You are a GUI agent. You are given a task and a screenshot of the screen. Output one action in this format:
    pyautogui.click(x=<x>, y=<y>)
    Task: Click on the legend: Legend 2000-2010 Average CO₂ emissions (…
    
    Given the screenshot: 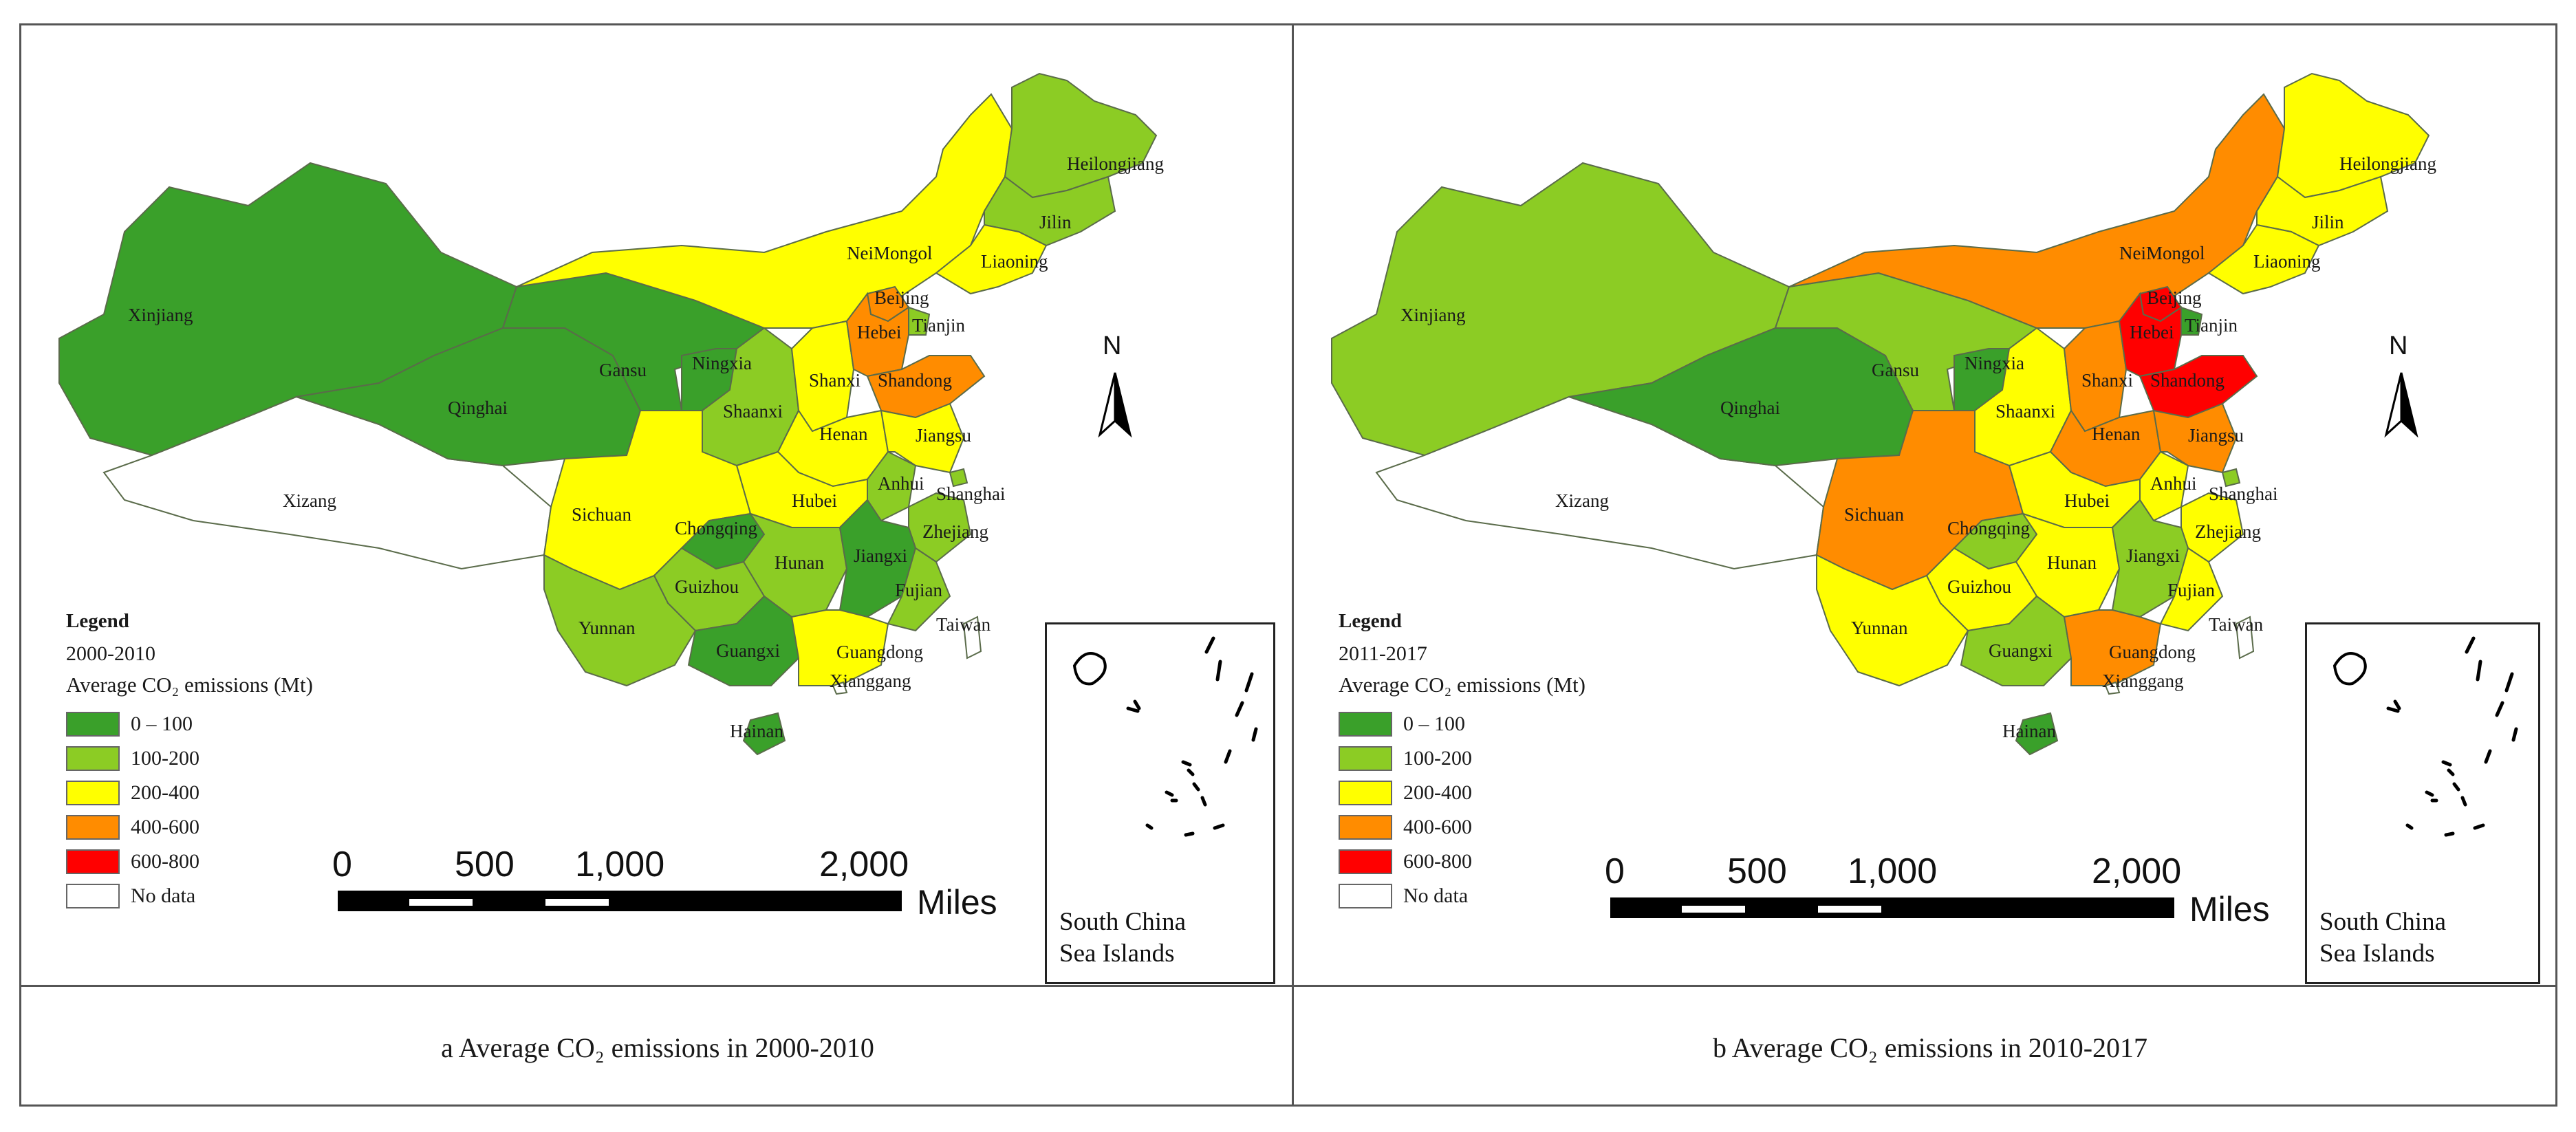 What is the action you would take?
    pyautogui.click(x=190, y=761)
    